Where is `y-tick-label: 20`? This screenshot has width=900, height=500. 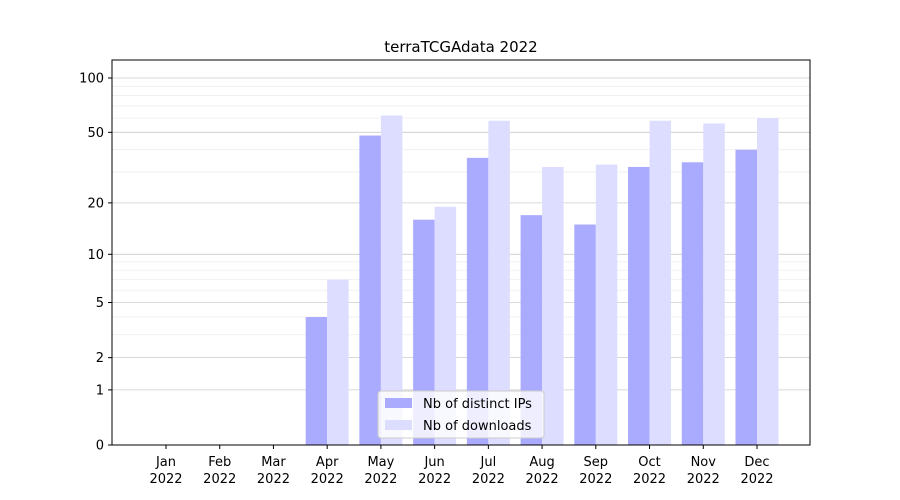
y-tick-label: 20 is located at coordinates (95, 203).